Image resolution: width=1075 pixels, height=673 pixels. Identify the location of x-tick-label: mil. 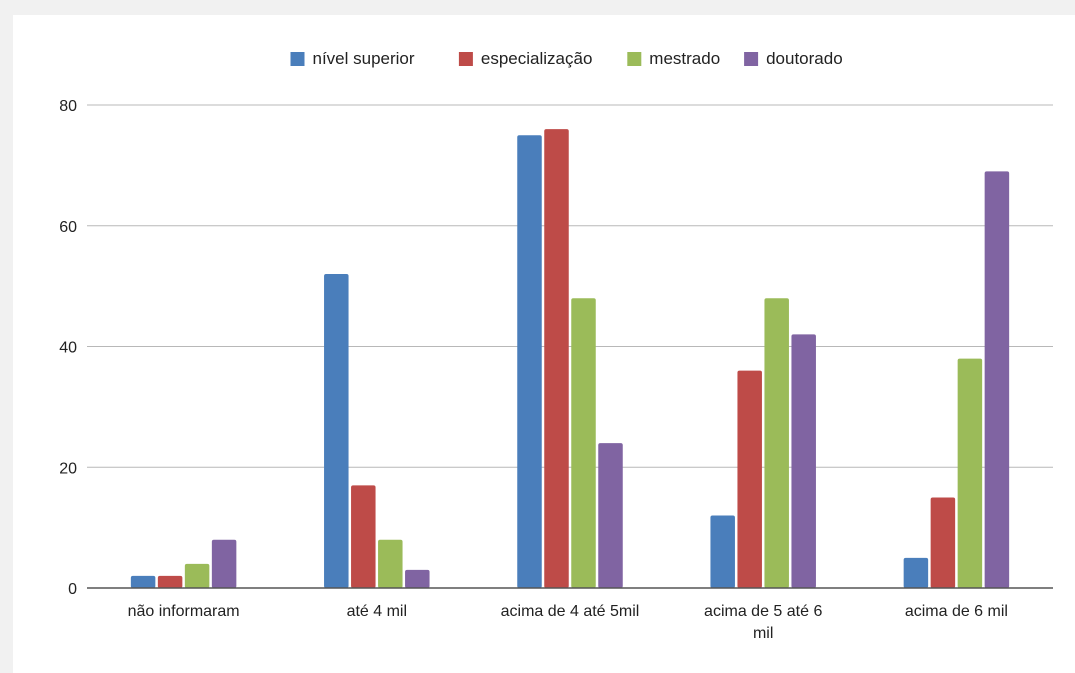
(763, 633).